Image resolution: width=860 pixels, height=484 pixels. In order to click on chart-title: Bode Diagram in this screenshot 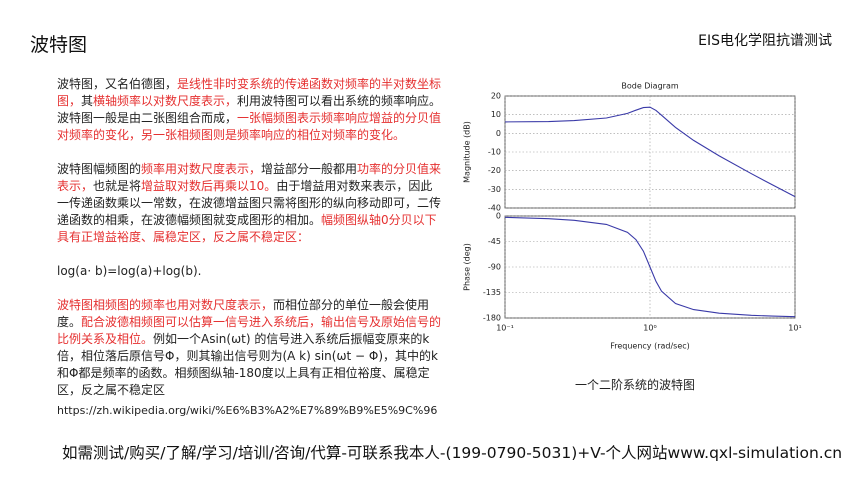, I will do `click(649, 86)`.